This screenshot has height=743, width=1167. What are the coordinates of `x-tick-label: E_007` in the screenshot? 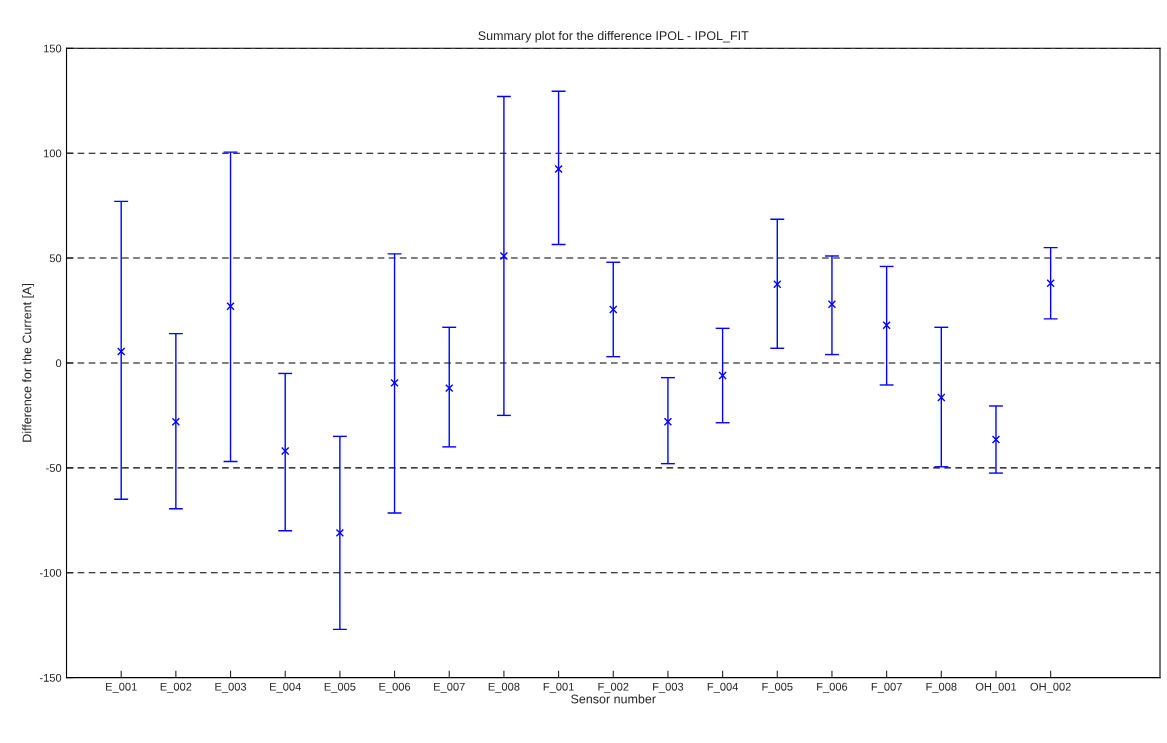 It's located at (449, 687).